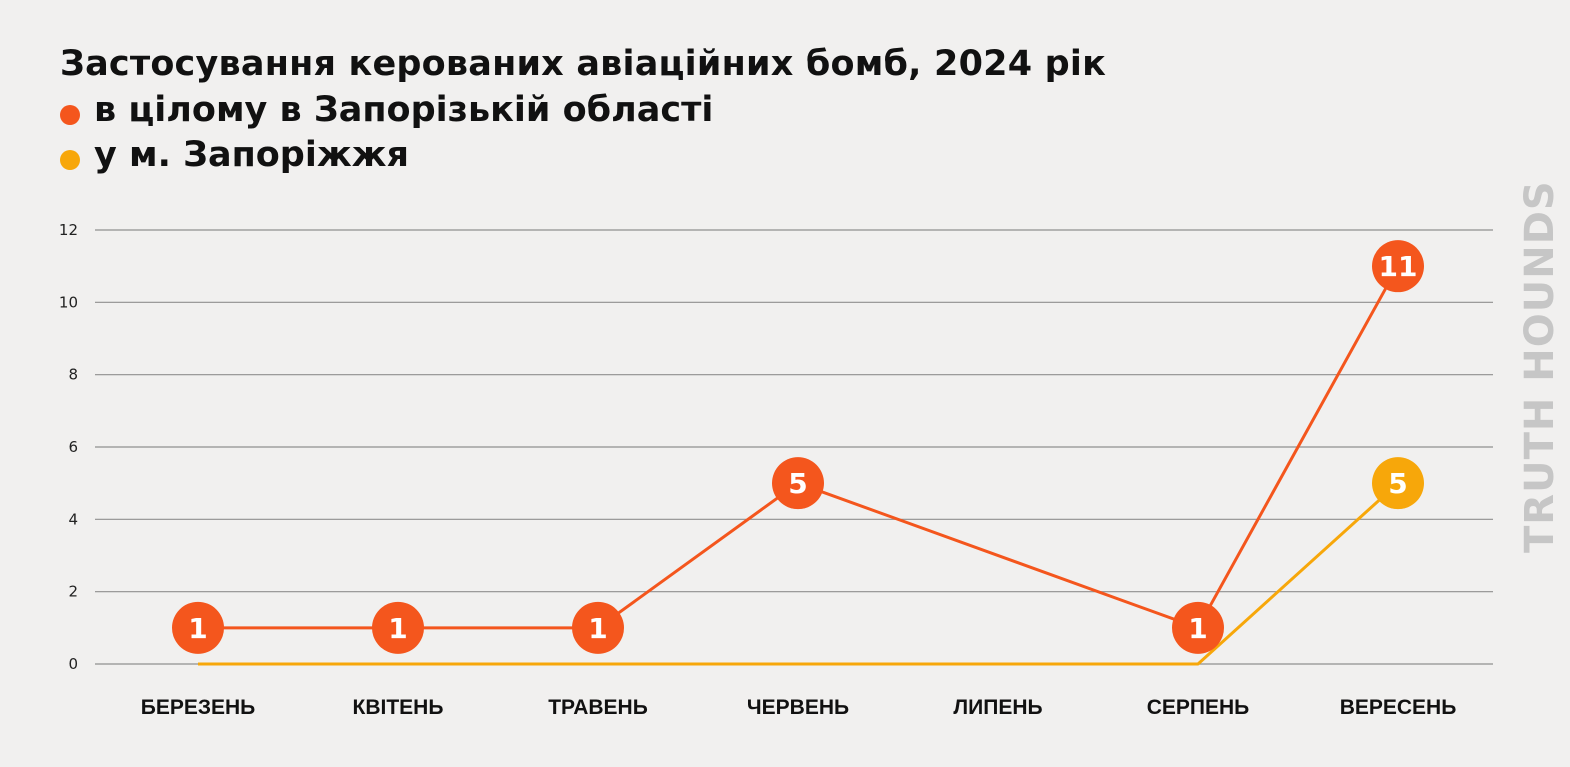 This screenshot has width=1570, height=767. Describe the element at coordinates (1540, 366) in the screenshot. I see `watermark-logo: TRUTH HOUNDS` at that location.